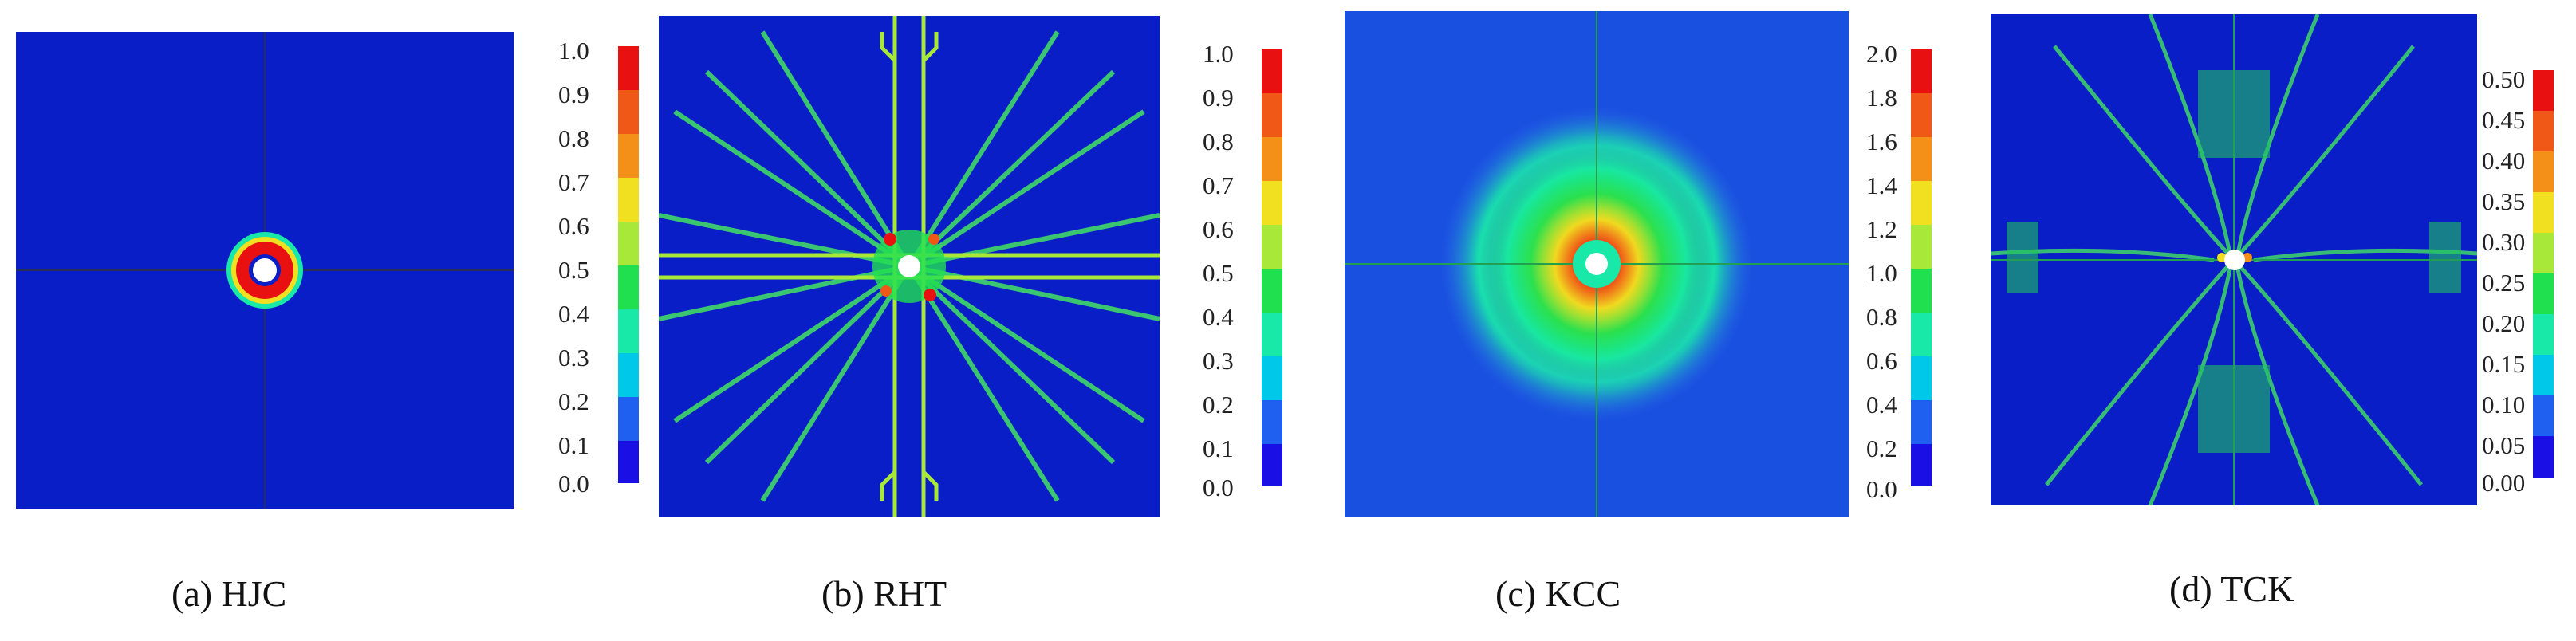 The height and width of the screenshot is (641, 2576). I want to click on caption-tck: (d) TCK, so click(2231, 588).